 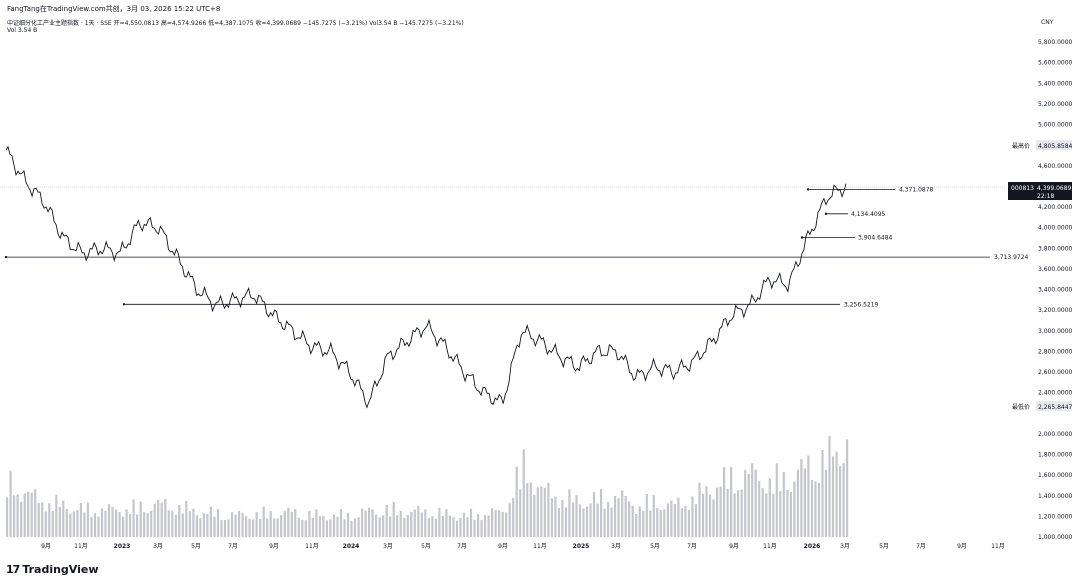 I want to click on tradingview-logo: 17 TradingView, so click(x=52, y=569).